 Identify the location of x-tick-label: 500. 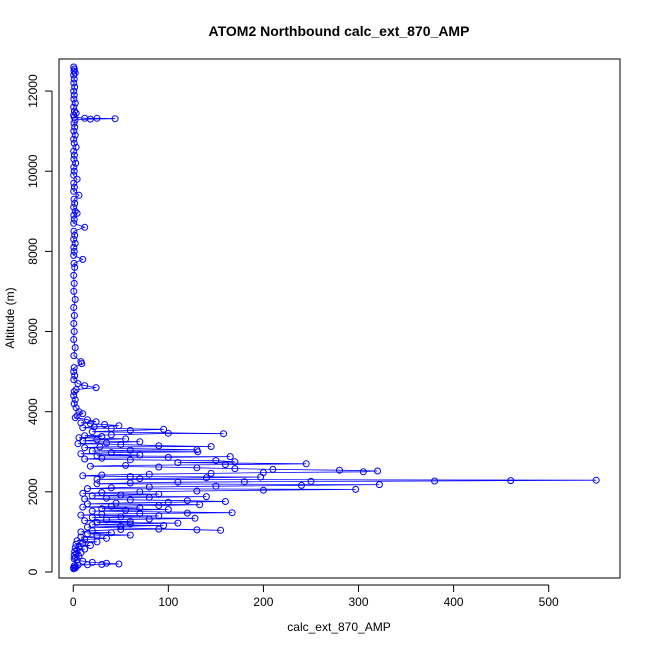
(549, 602).